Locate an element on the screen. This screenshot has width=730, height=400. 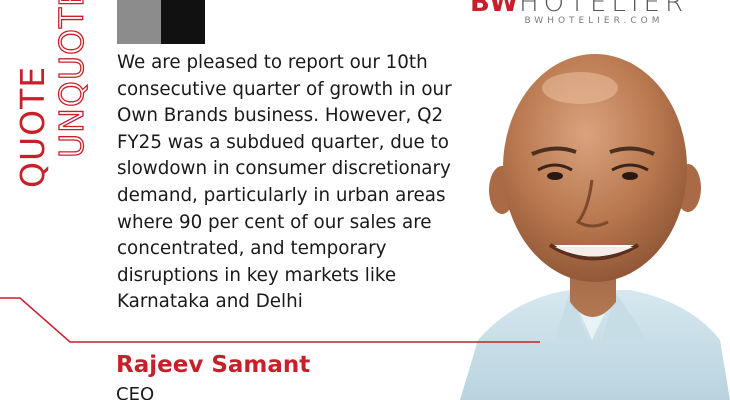
author-title: CEO is located at coordinates (135, 392).